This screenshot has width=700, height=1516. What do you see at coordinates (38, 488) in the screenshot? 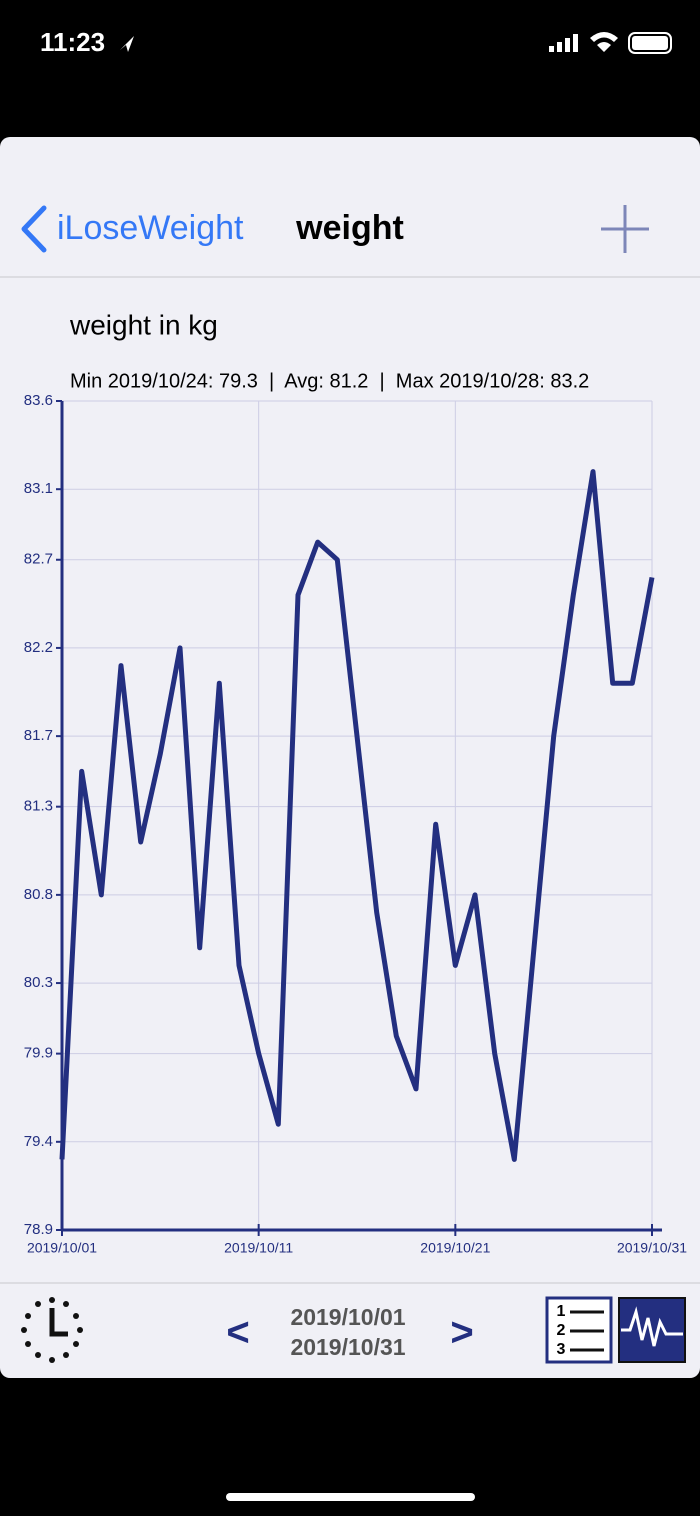
I see `y-tick-label: 83.1` at bounding box center [38, 488].